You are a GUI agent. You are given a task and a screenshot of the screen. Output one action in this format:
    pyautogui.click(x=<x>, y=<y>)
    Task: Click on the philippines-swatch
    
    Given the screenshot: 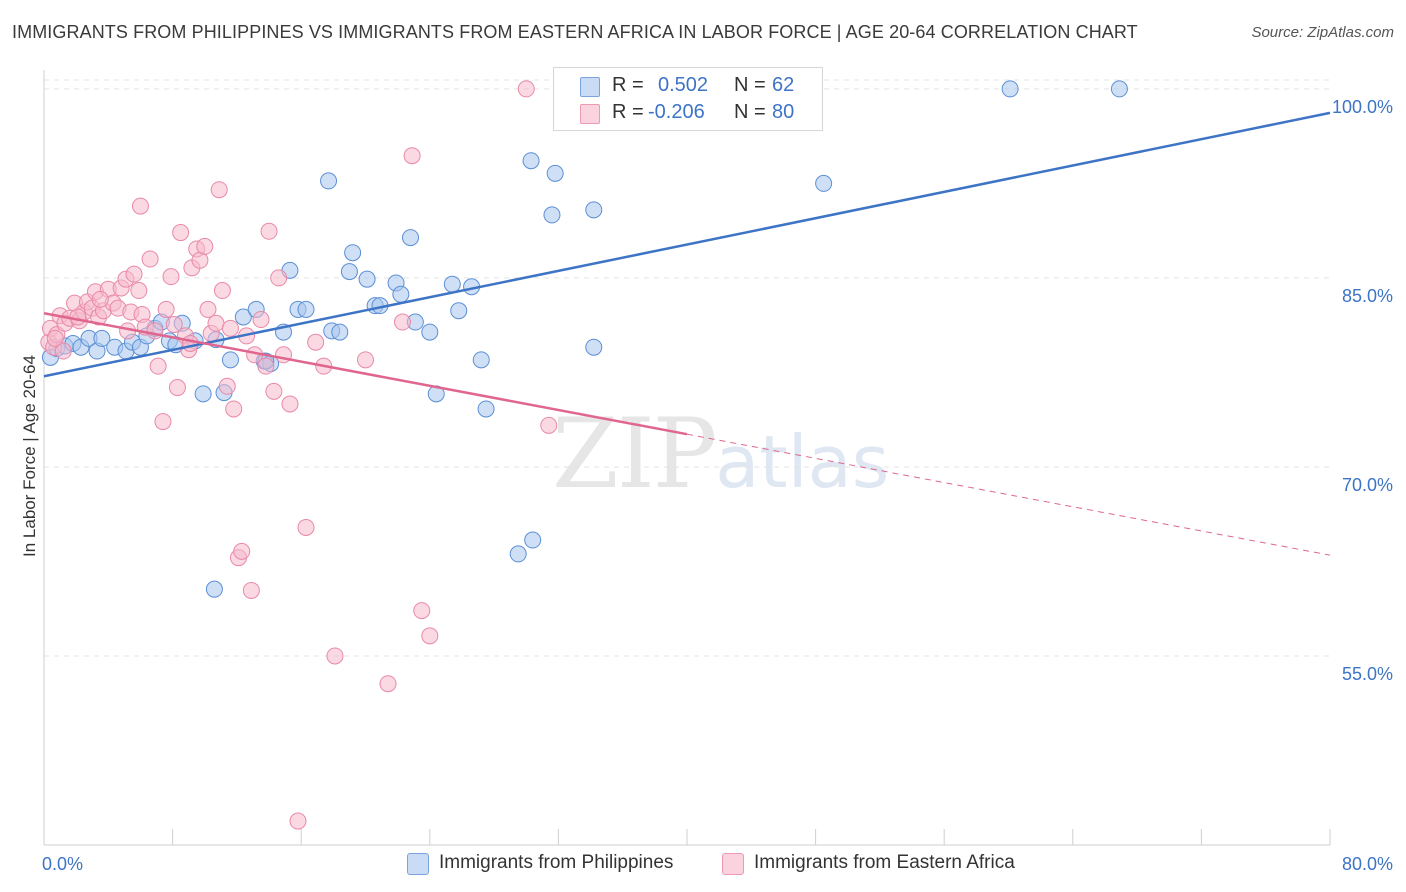 What is the action you would take?
    pyautogui.click(x=590, y=87)
    